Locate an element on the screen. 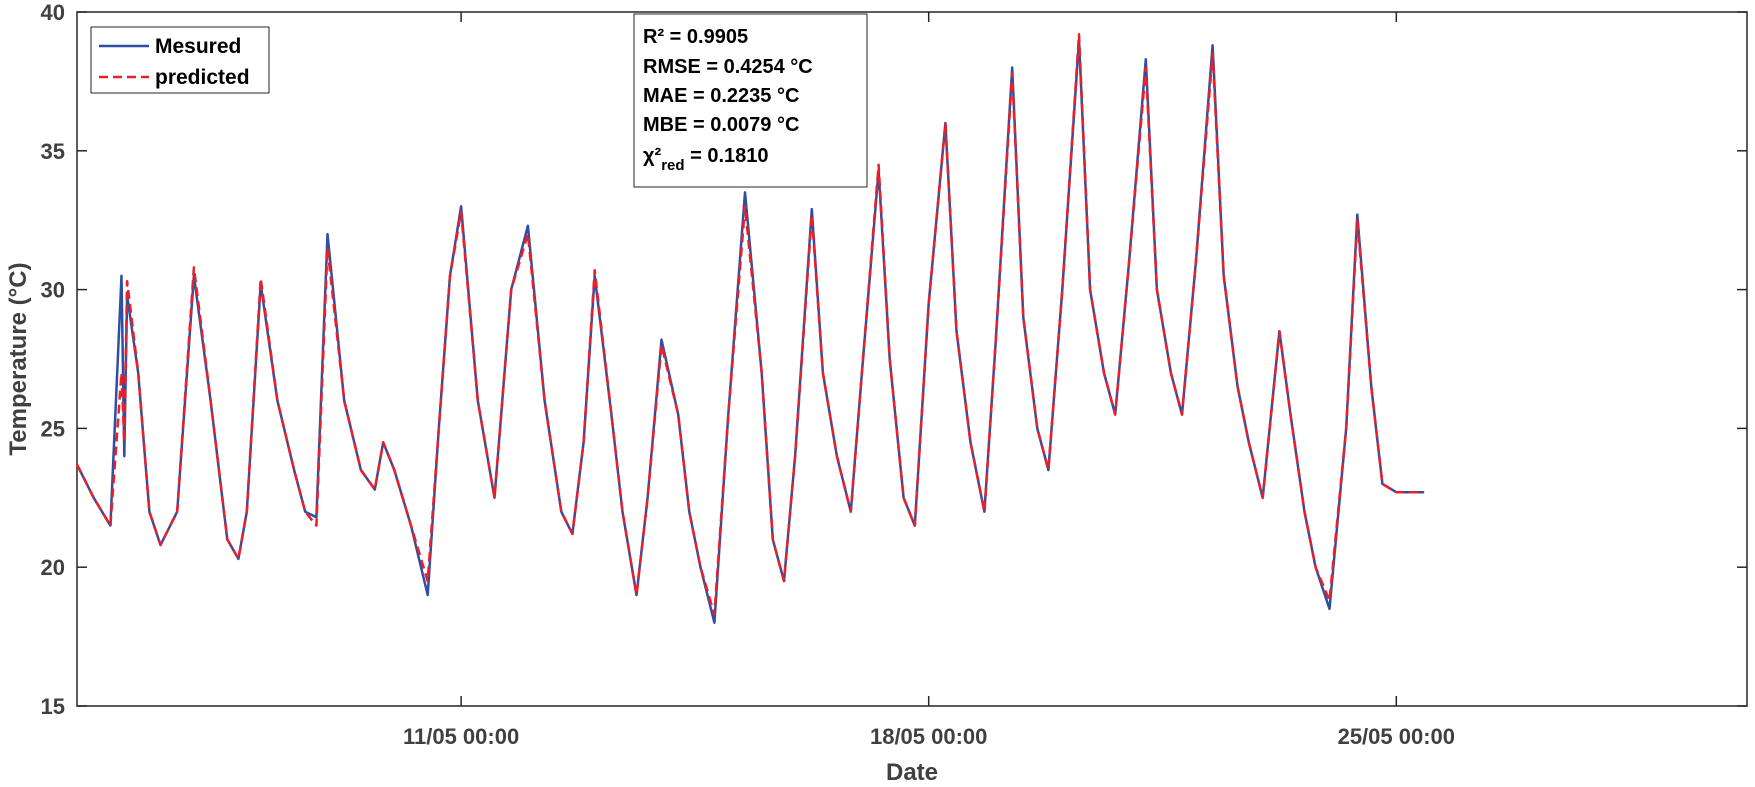 This screenshot has height=787, width=1755. stat-r2: R² = 0.9905 is located at coordinates (695, 37).